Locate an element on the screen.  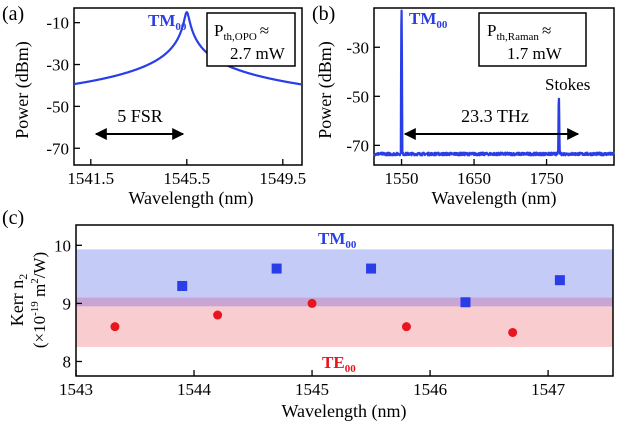
panel-b-ytick-label: -70 is located at coordinates (357, 145).